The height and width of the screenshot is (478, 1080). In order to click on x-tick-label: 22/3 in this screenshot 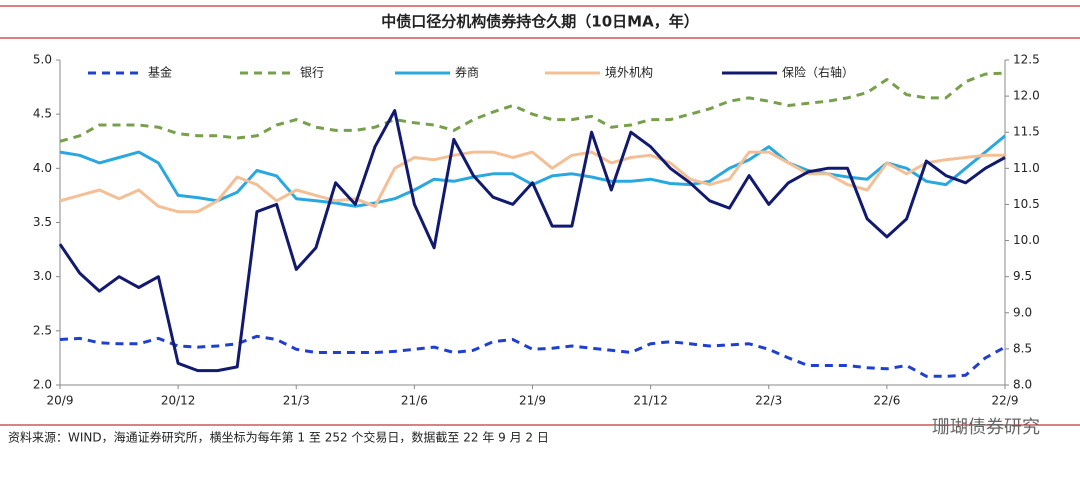, I will do `click(768, 401)`.